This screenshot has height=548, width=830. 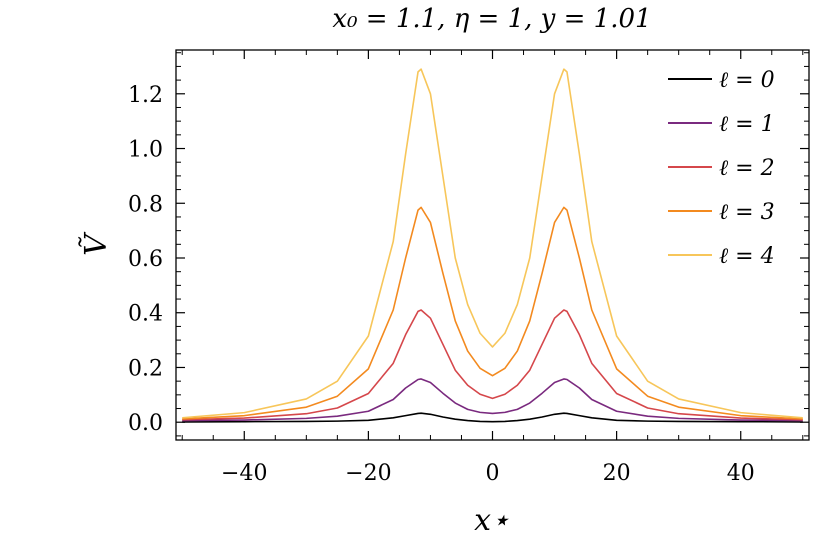 What do you see at coordinates (747, 124) in the screenshot?
I see `legend-label-1: ℓ = 1` at bounding box center [747, 124].